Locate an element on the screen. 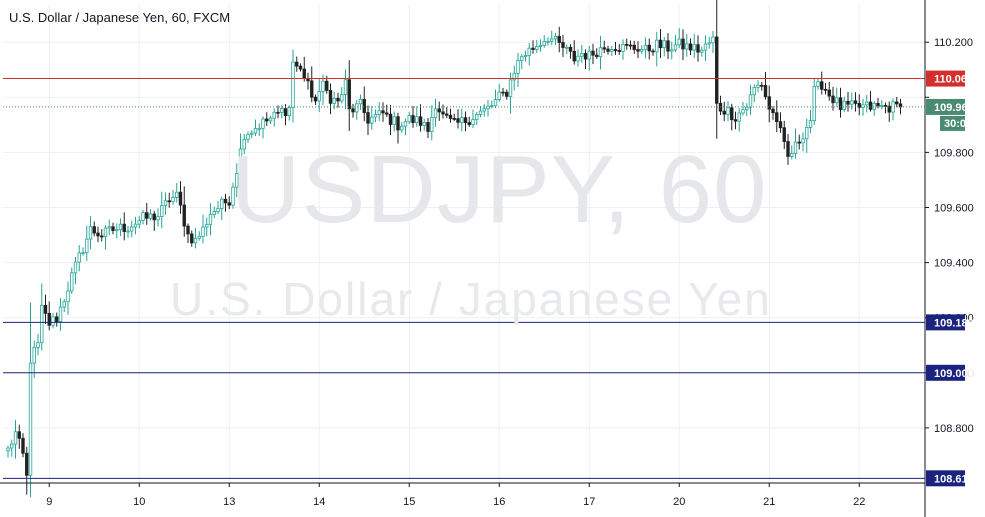  level-tag-label: 109.000 is located at coordinates (954, 374).